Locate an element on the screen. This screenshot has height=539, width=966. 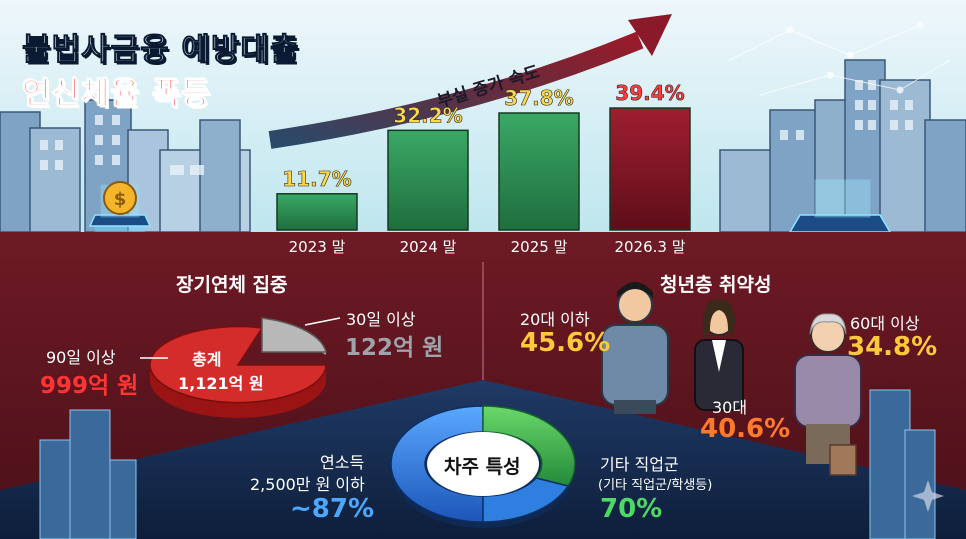
over90-value: 999억 원 is located at coordinates (89, 386).